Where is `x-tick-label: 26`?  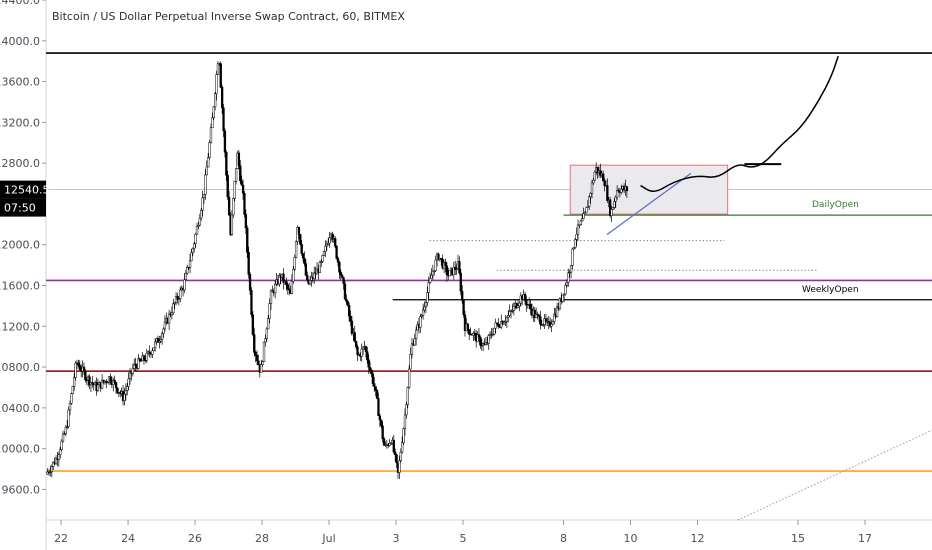
x-tick-label: 26 is located at coordinates (195, 538).